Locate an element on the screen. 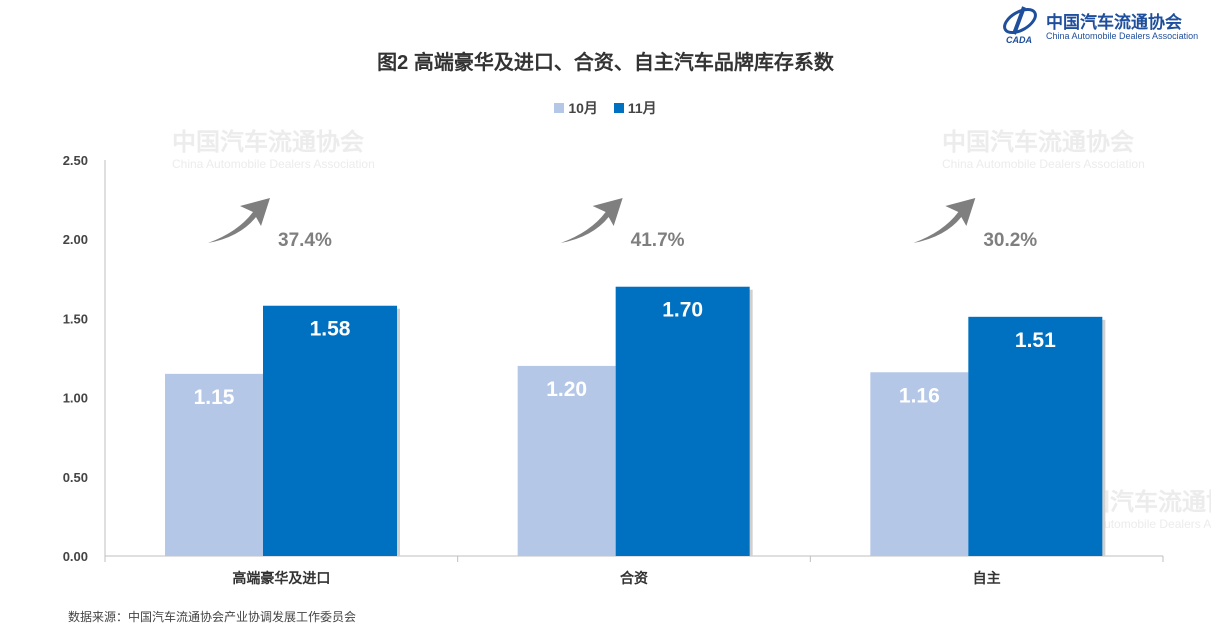 Image resolution: width=1211 pixels, height=638 pixels. legend-item-oct: 10月 is located at coordinates (576, 108).